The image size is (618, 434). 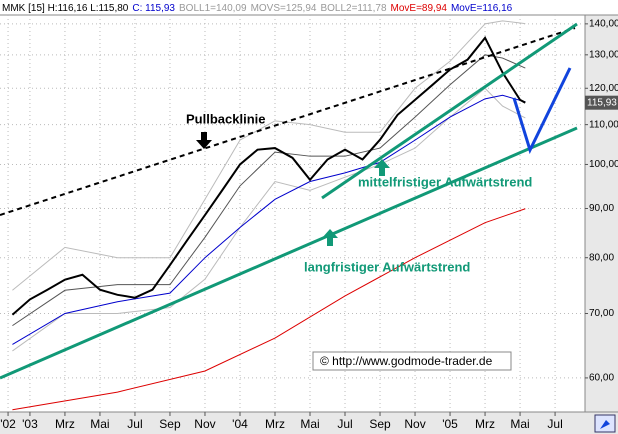 I want to click on y-axis-panel, so click(x=601, y=213).